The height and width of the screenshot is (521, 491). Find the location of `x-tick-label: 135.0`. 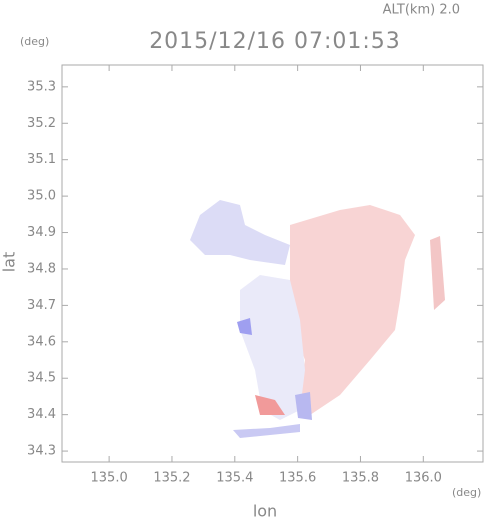

x-tick-label: 135.0 is located at coordinates (109, 478).